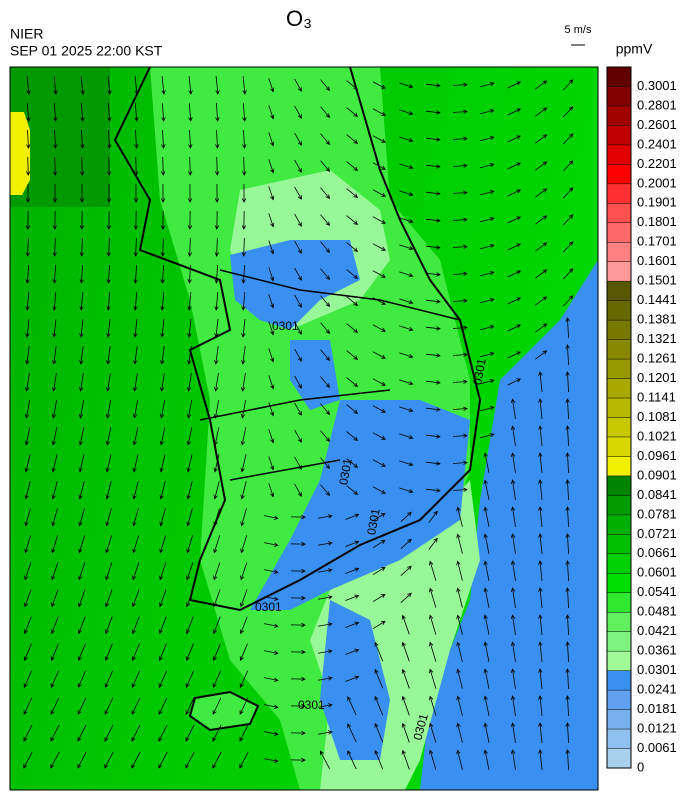 This screenshot has width=692, height=798. What do you see at coordinates (656, 396) in the screenshot?
I see `colorbar-label: 0.1141` at bounding box center [656, 396].